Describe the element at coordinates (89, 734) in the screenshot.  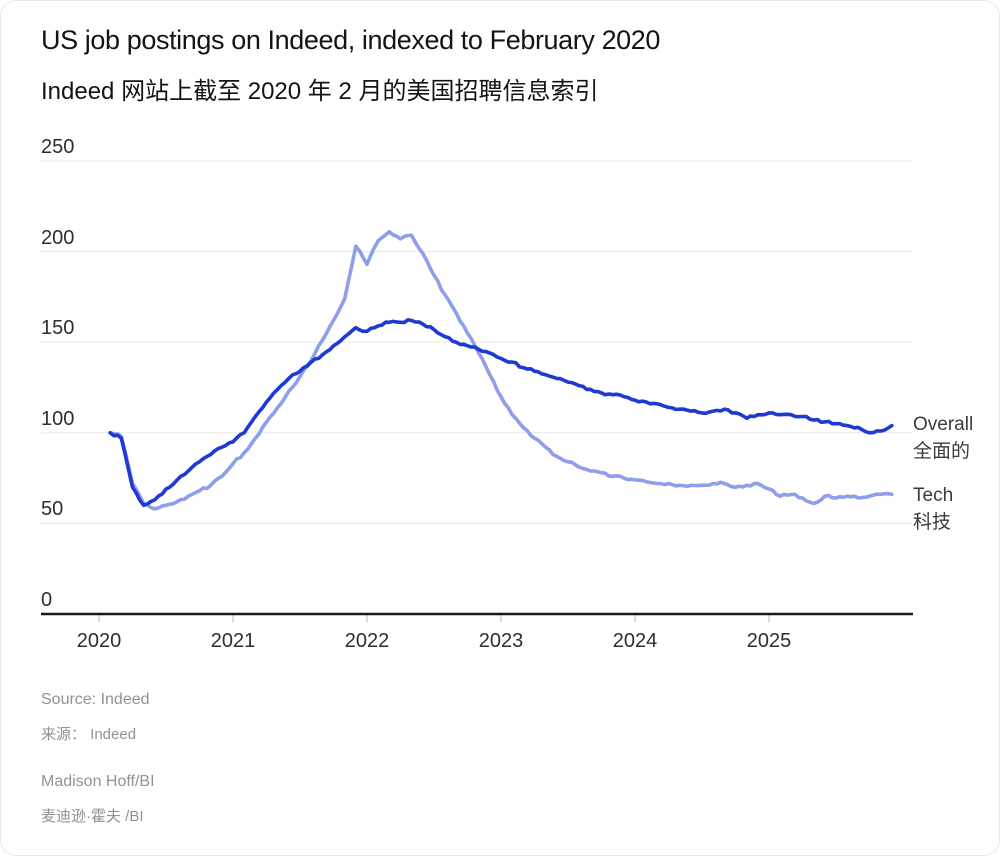
I see `source-line-zh: 来源： Indeed` at that location.